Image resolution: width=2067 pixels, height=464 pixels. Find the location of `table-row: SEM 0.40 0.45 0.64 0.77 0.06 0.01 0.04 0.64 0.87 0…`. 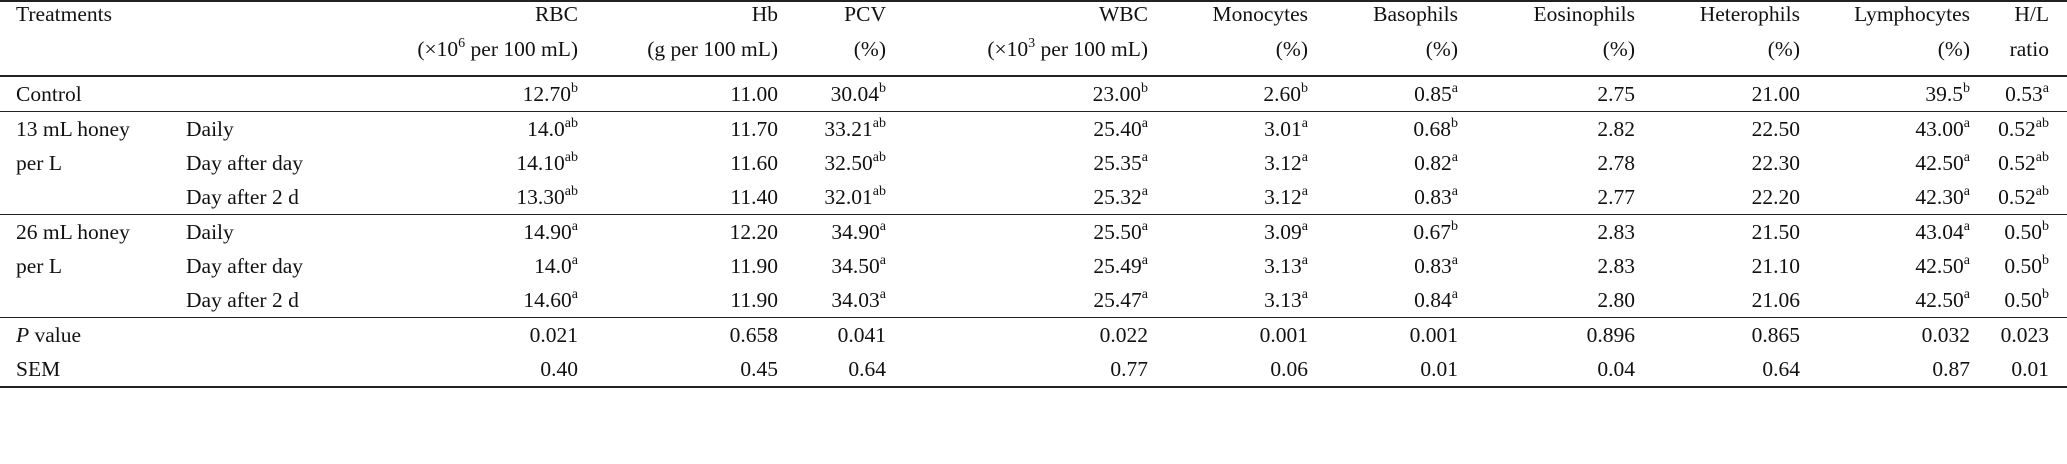

table-row: SEM 0.40 0.45 0.64 0.77 0.06 0.01 0.04 0.64 0.87 0… is located at coordinates (1033, 370).